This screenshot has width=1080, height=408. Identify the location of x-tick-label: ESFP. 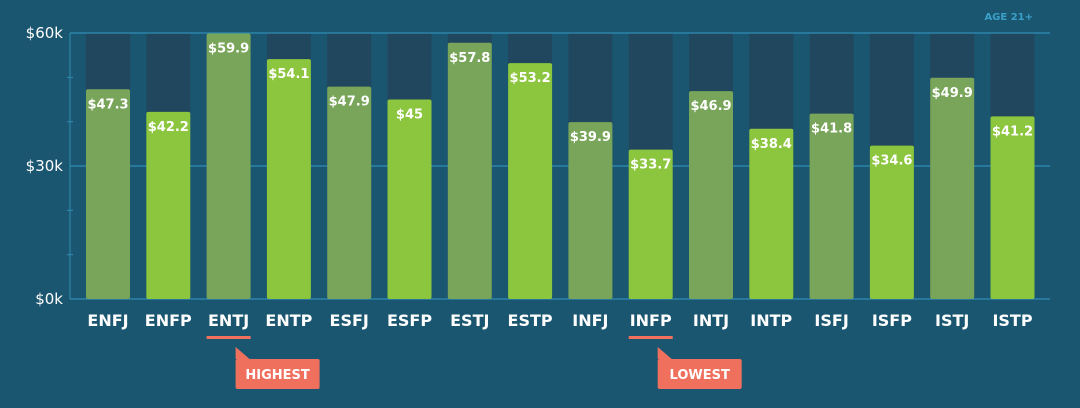
(409, 320).